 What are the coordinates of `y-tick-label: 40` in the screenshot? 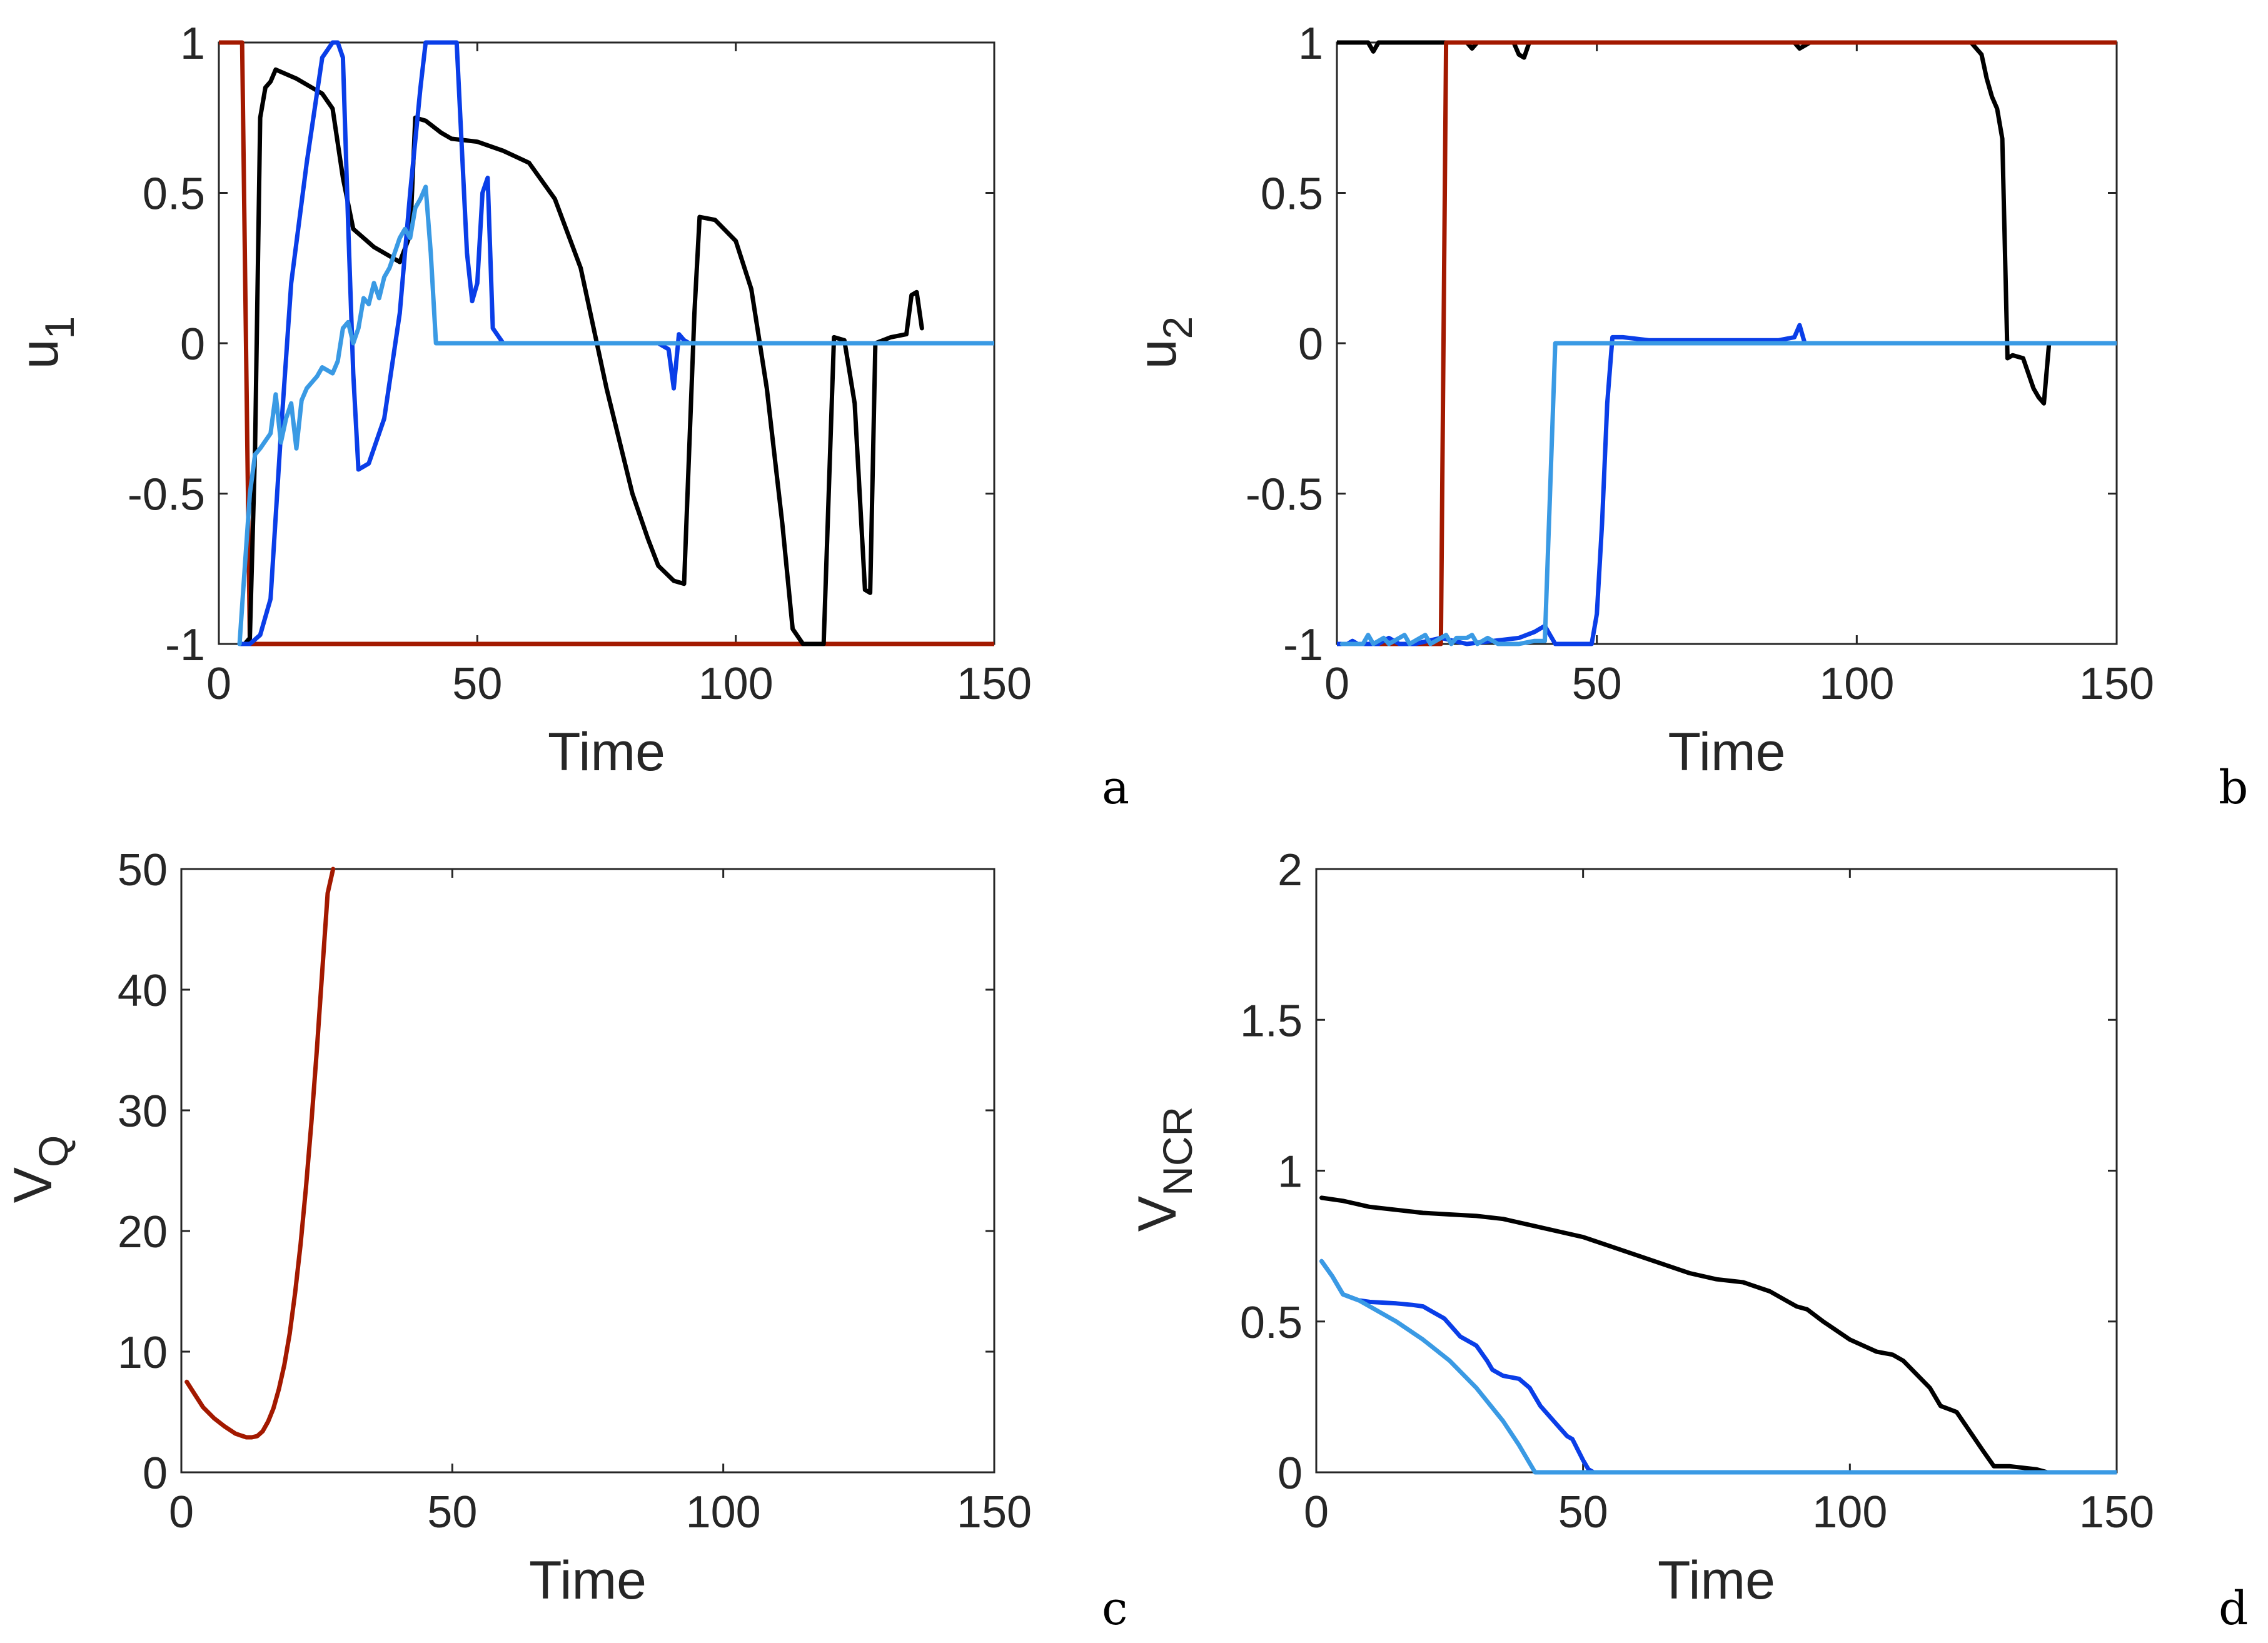 It's located at (143, 991).